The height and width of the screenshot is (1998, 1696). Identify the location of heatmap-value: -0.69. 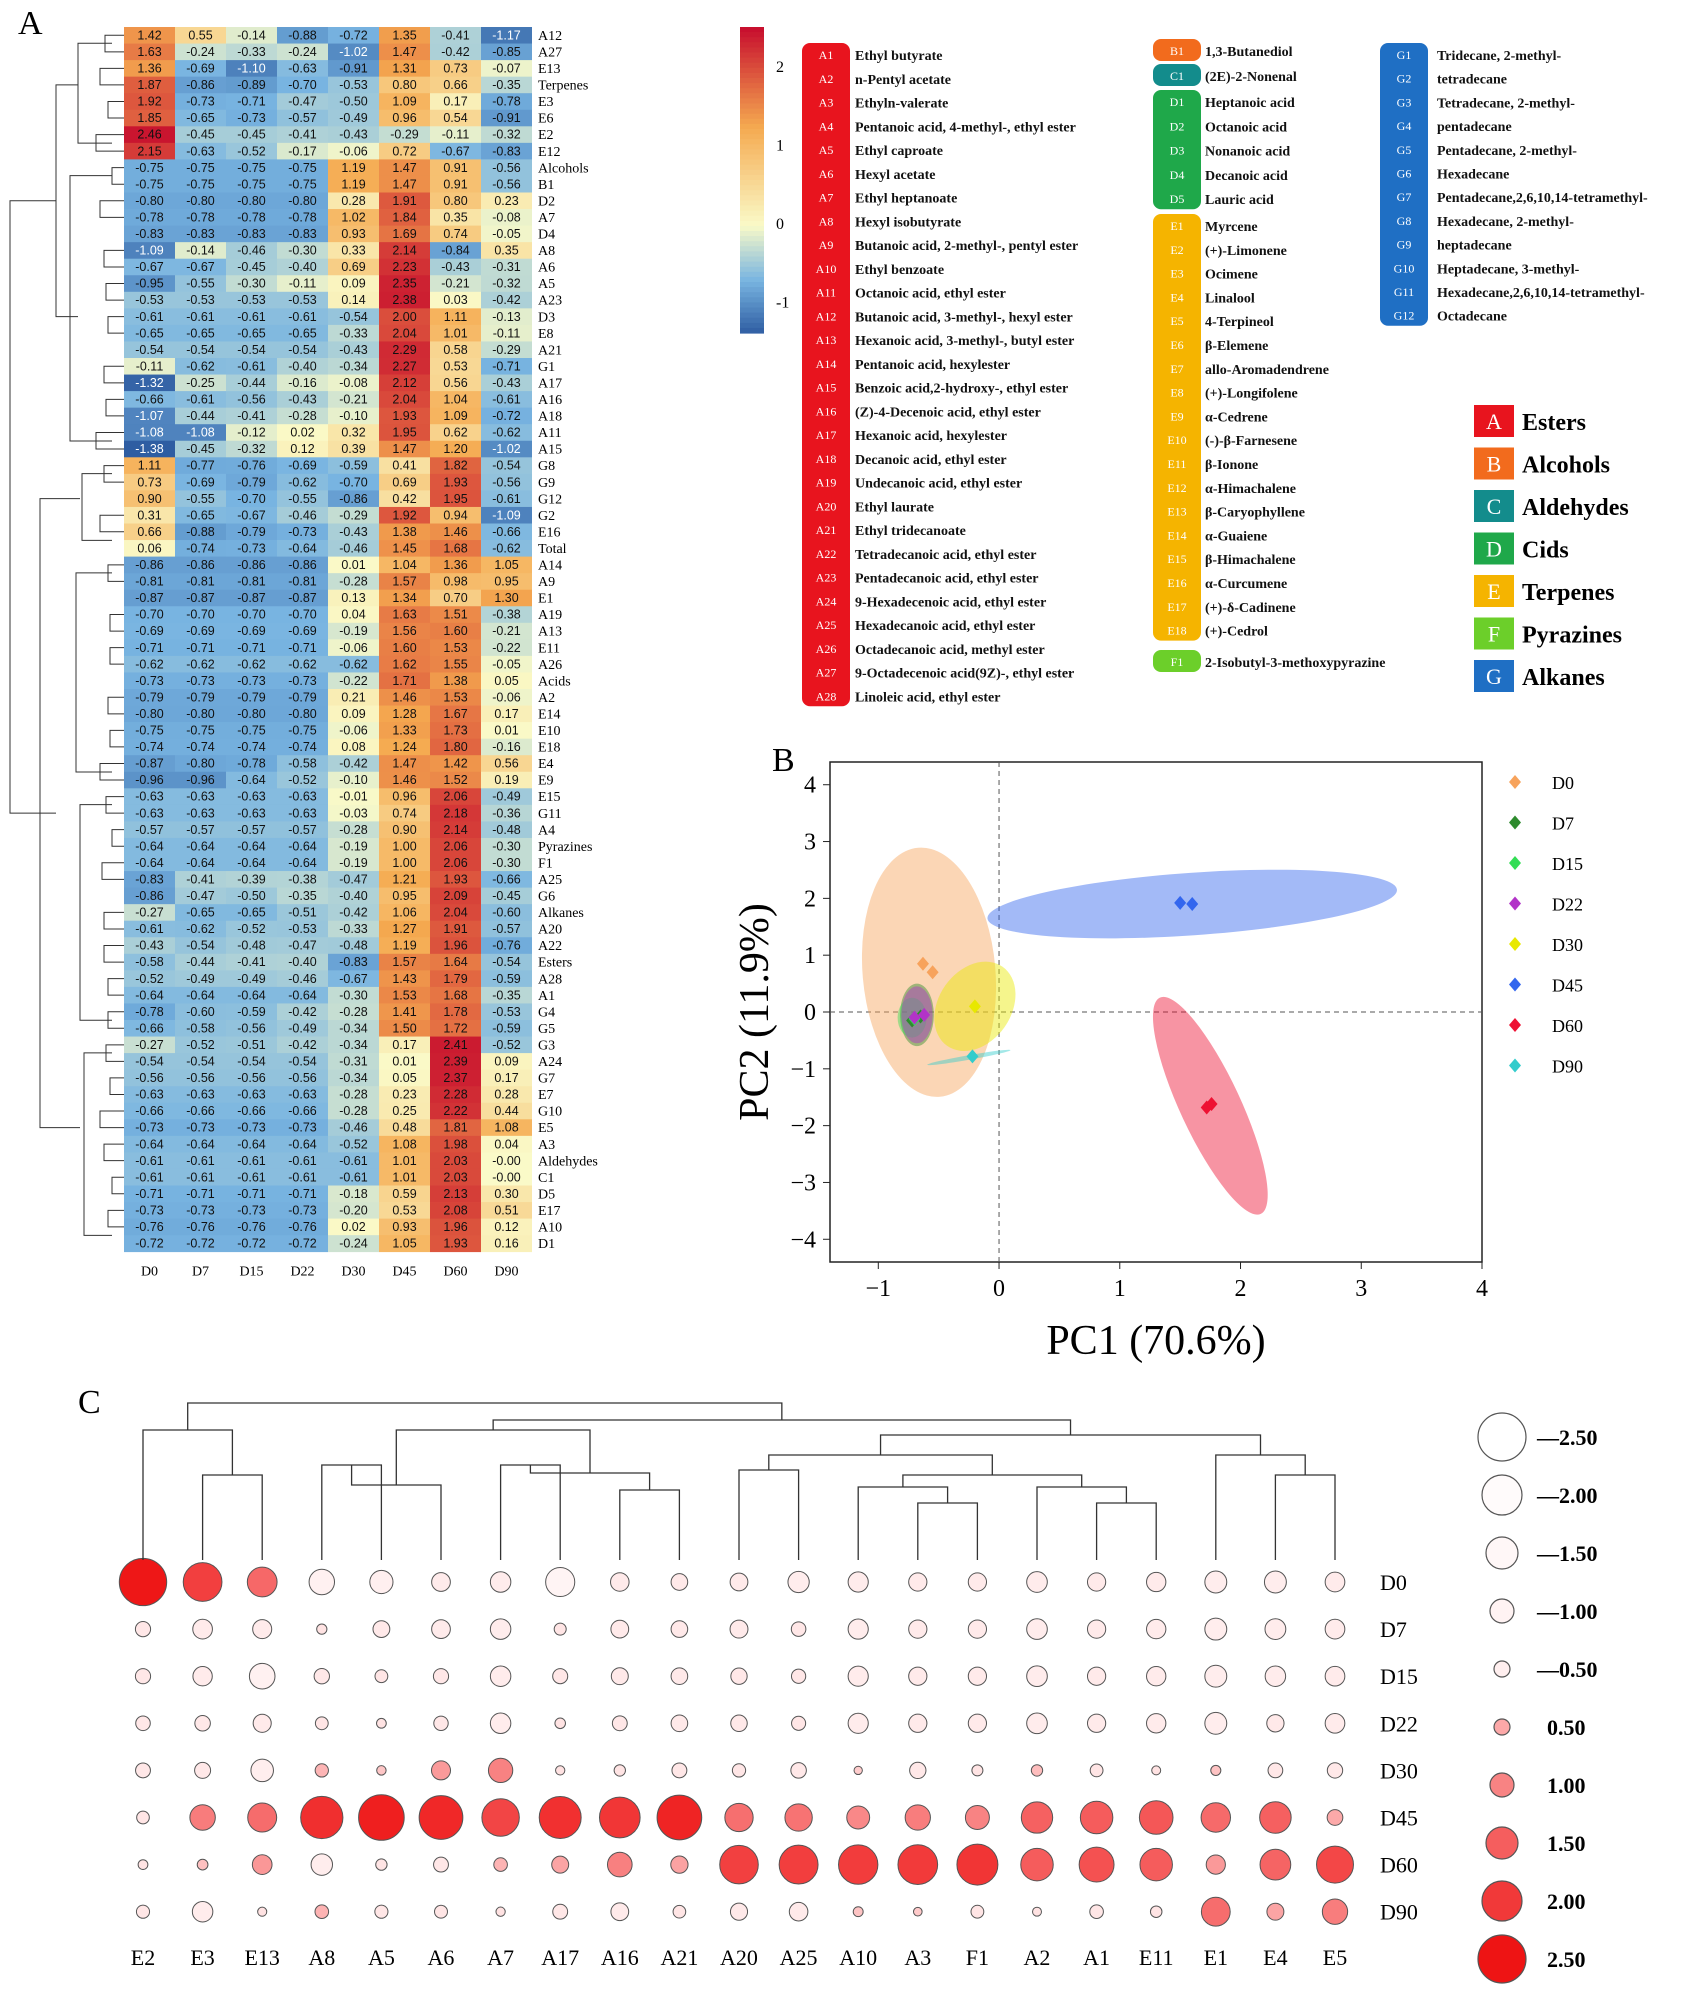
(200, 631).